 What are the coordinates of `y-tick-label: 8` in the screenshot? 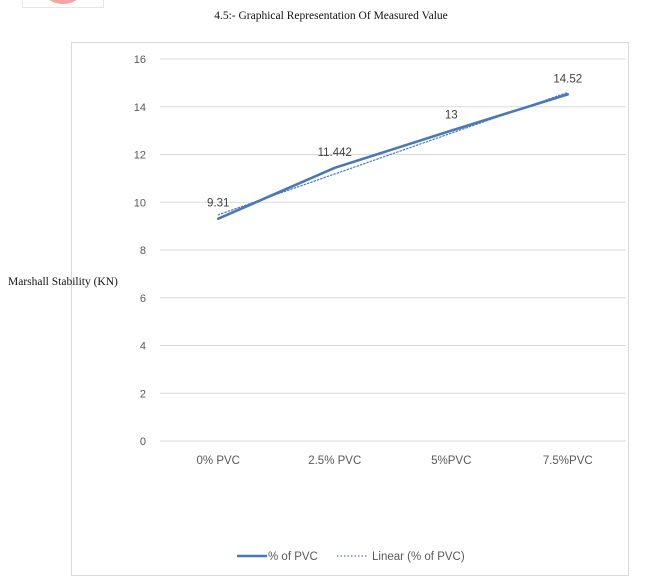 It's located at (143, 251).